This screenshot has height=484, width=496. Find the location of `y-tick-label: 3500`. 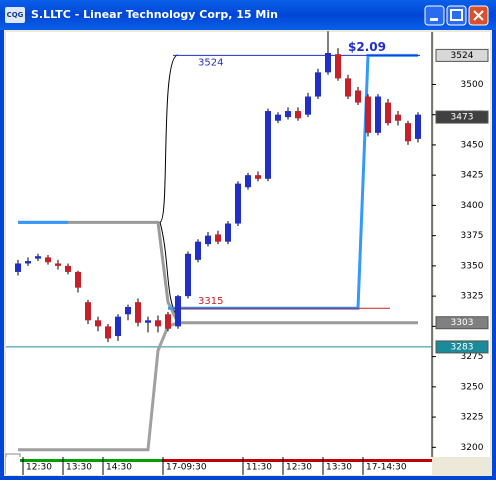

y-tick-label: 3500 is located at coordinates (472, 85).